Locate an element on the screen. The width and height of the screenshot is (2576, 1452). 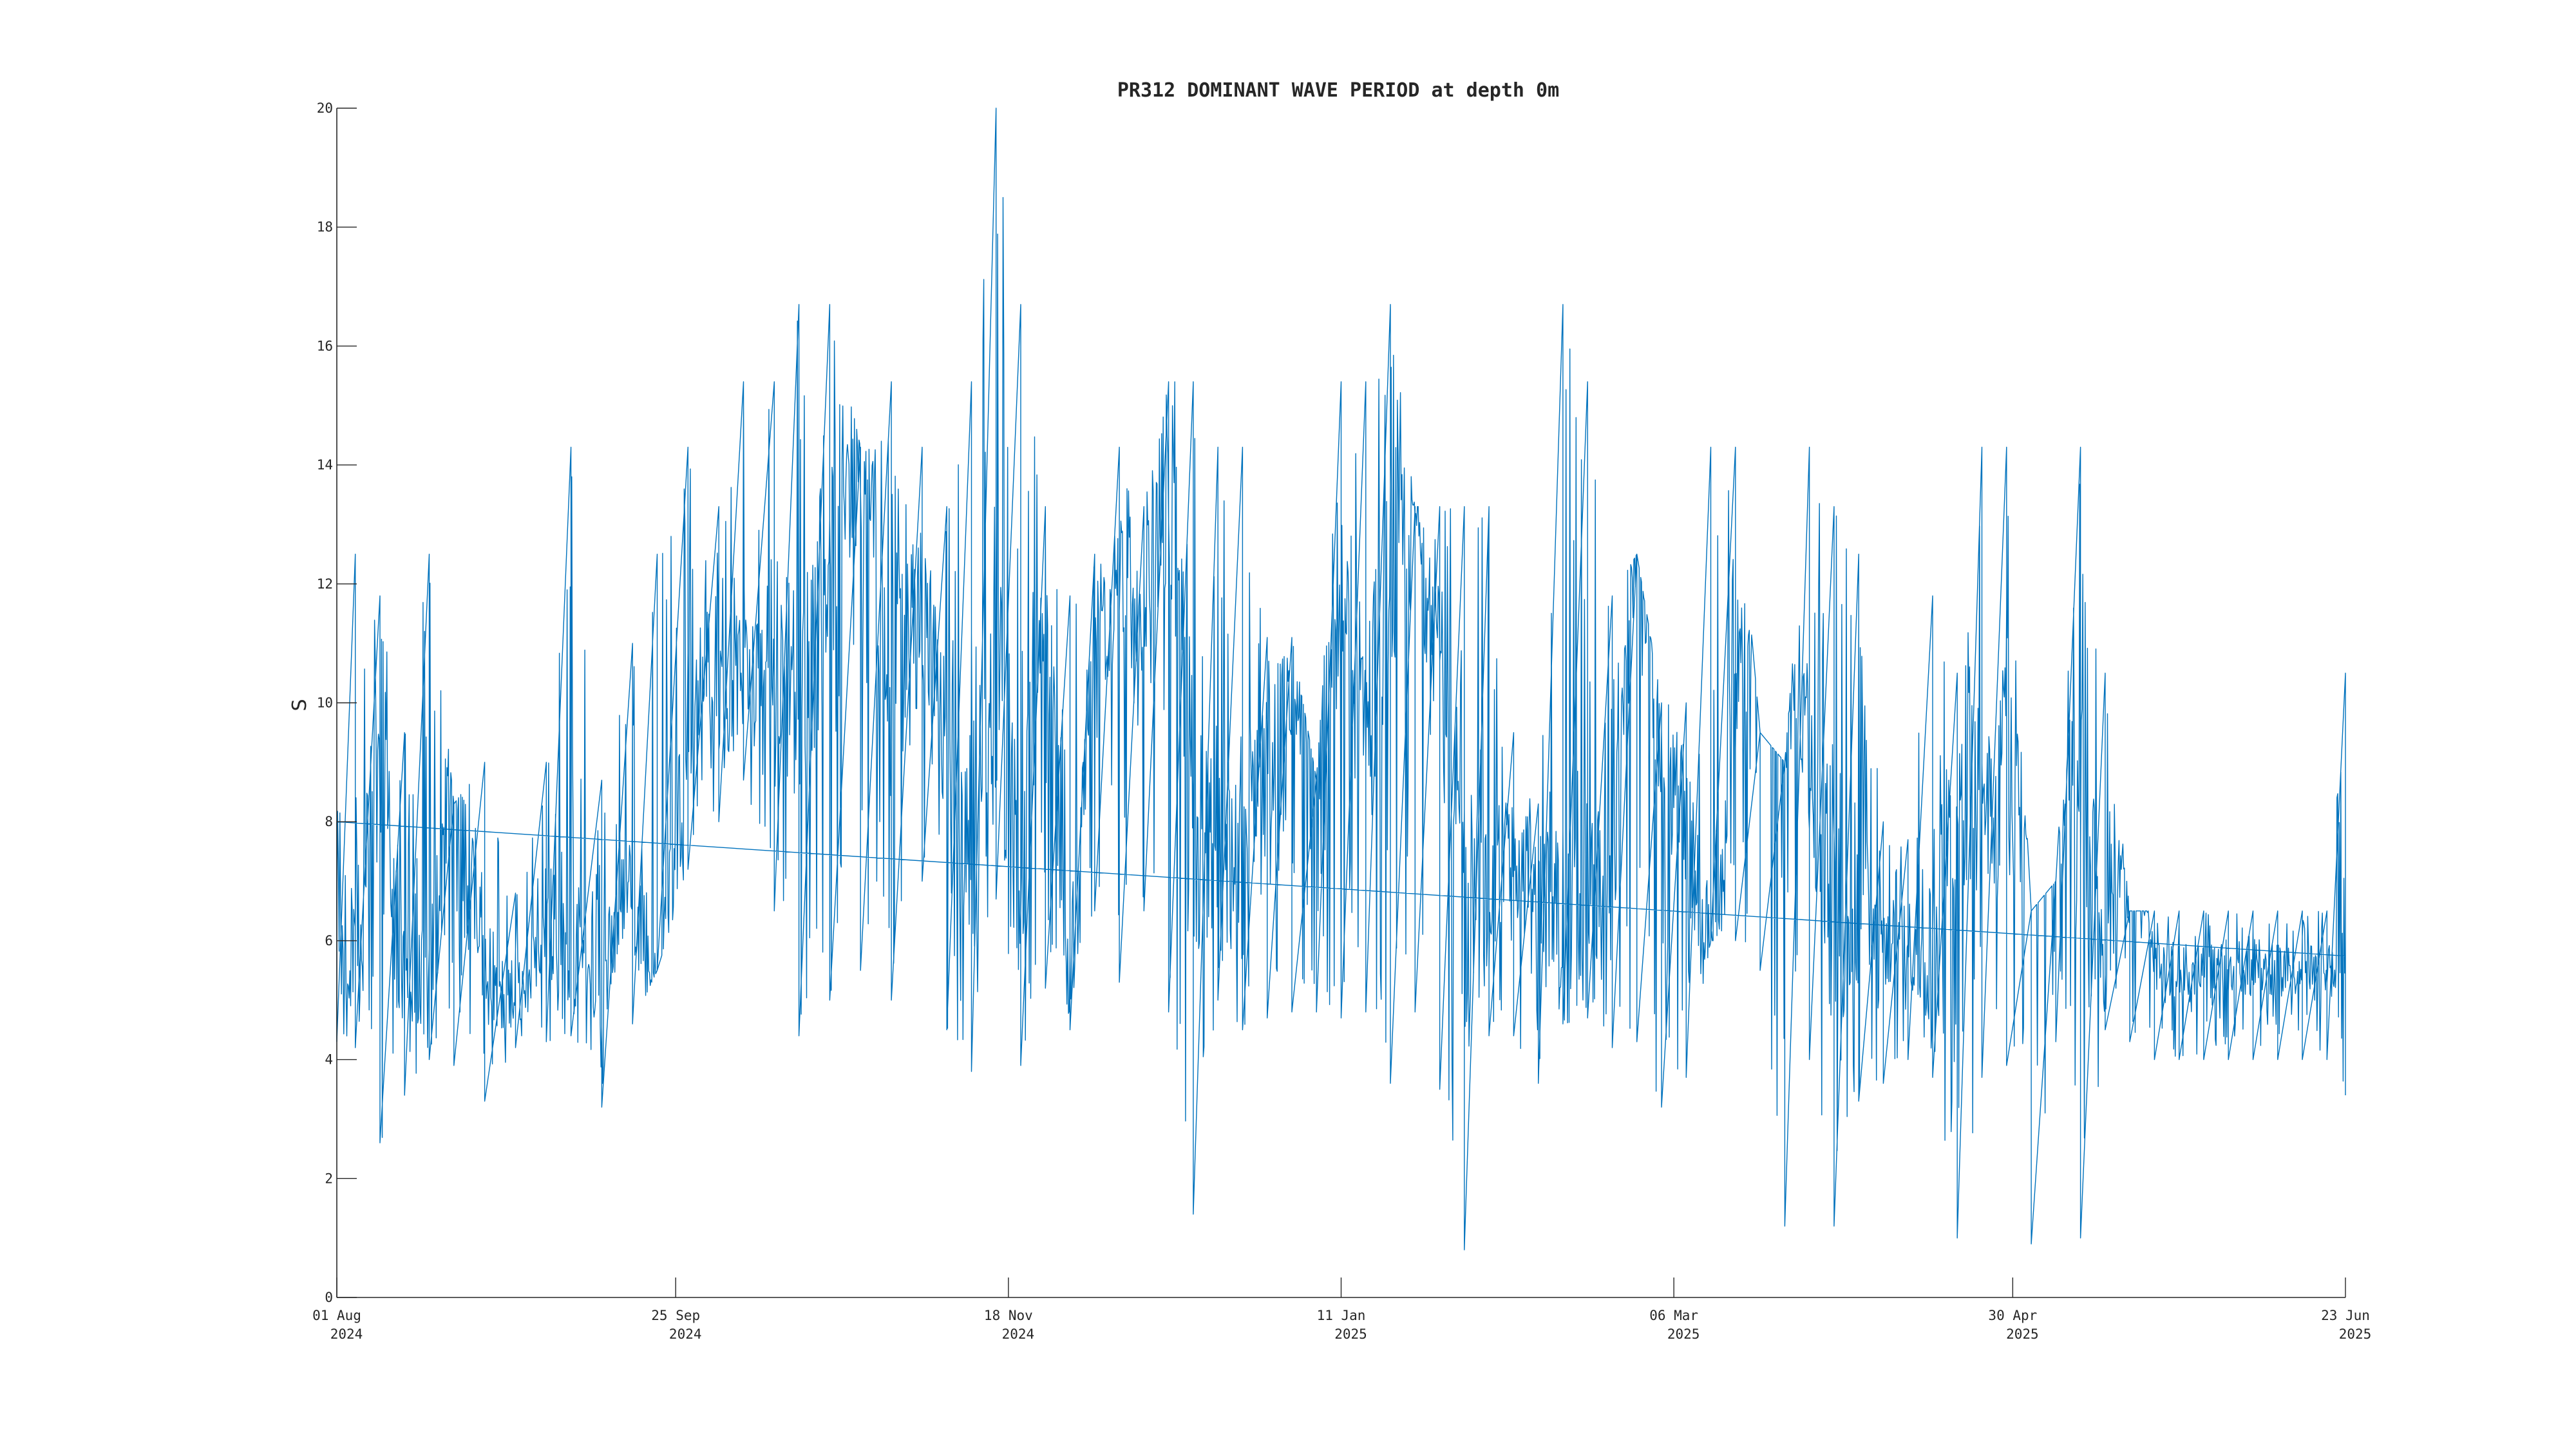
y-tick-label: 6 is located at coordinates (329, 940).